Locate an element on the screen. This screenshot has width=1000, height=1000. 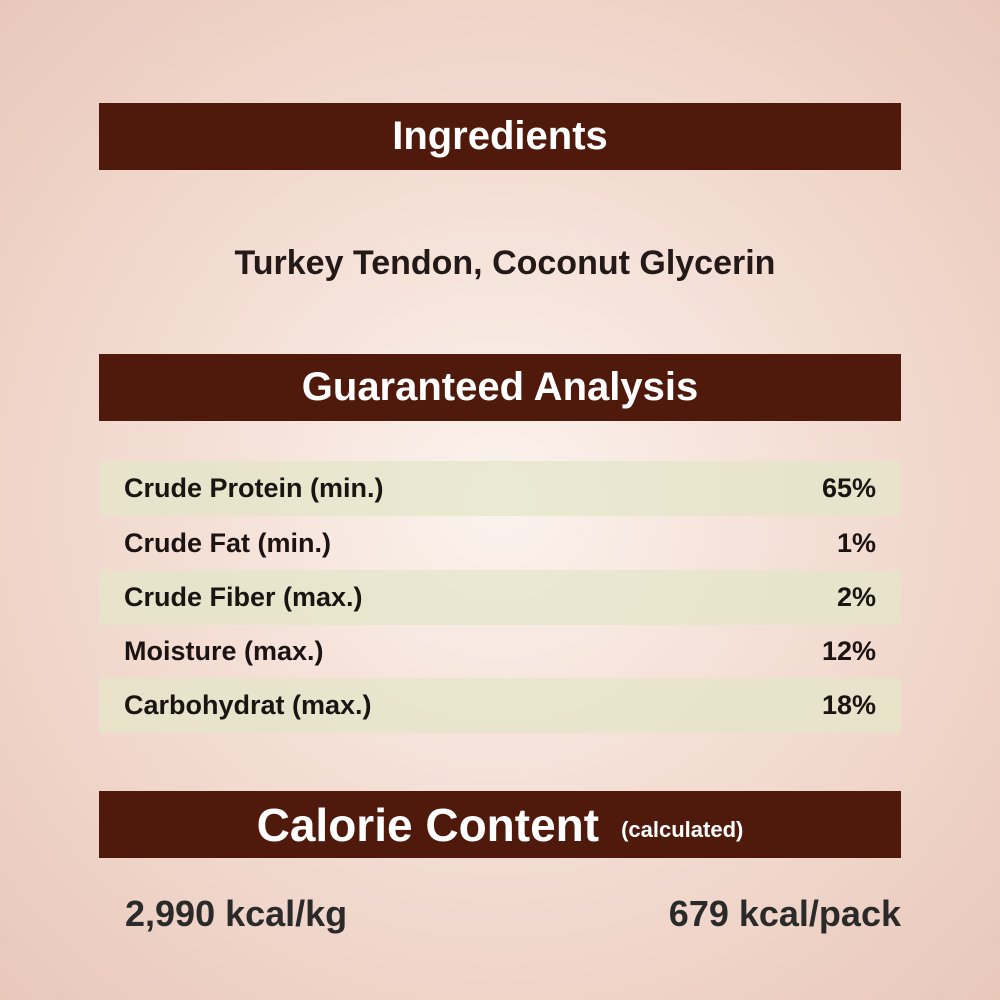
row-label: Moisture (max.) is located at coordinates (224, 651).